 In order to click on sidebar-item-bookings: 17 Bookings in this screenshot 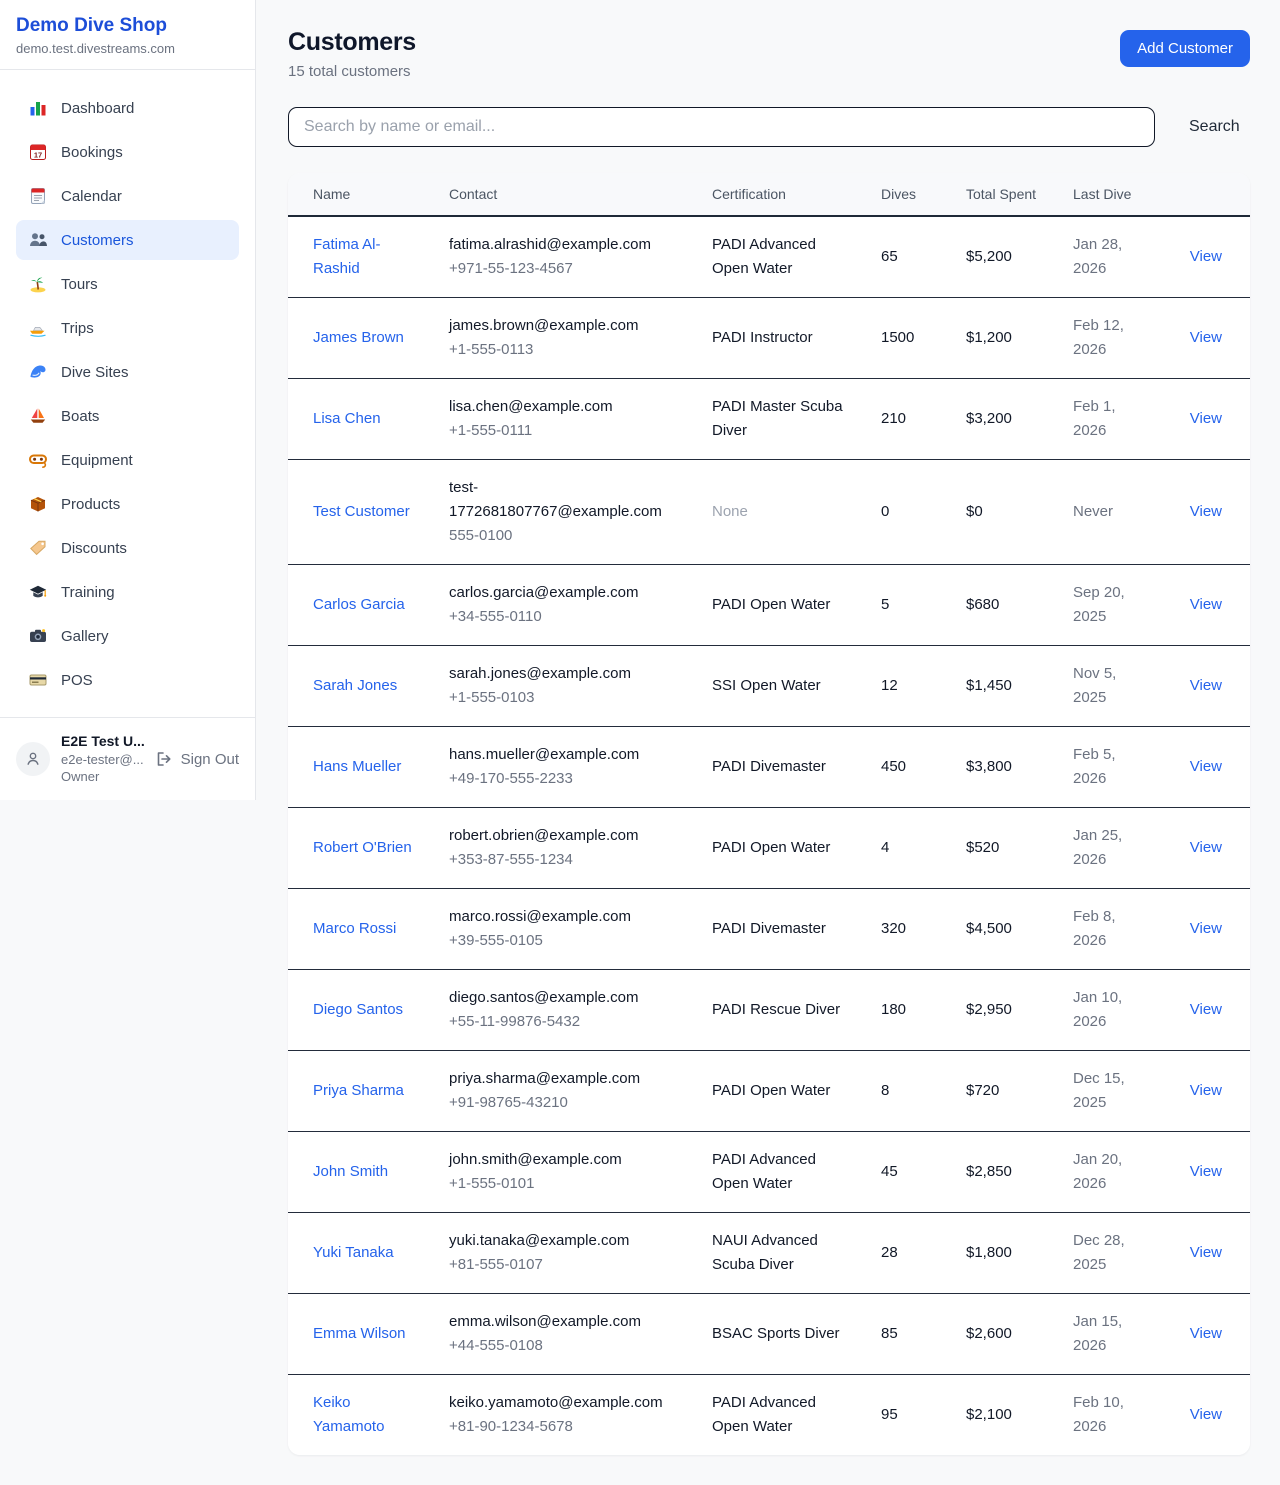, I will do `click(127, 152)`.